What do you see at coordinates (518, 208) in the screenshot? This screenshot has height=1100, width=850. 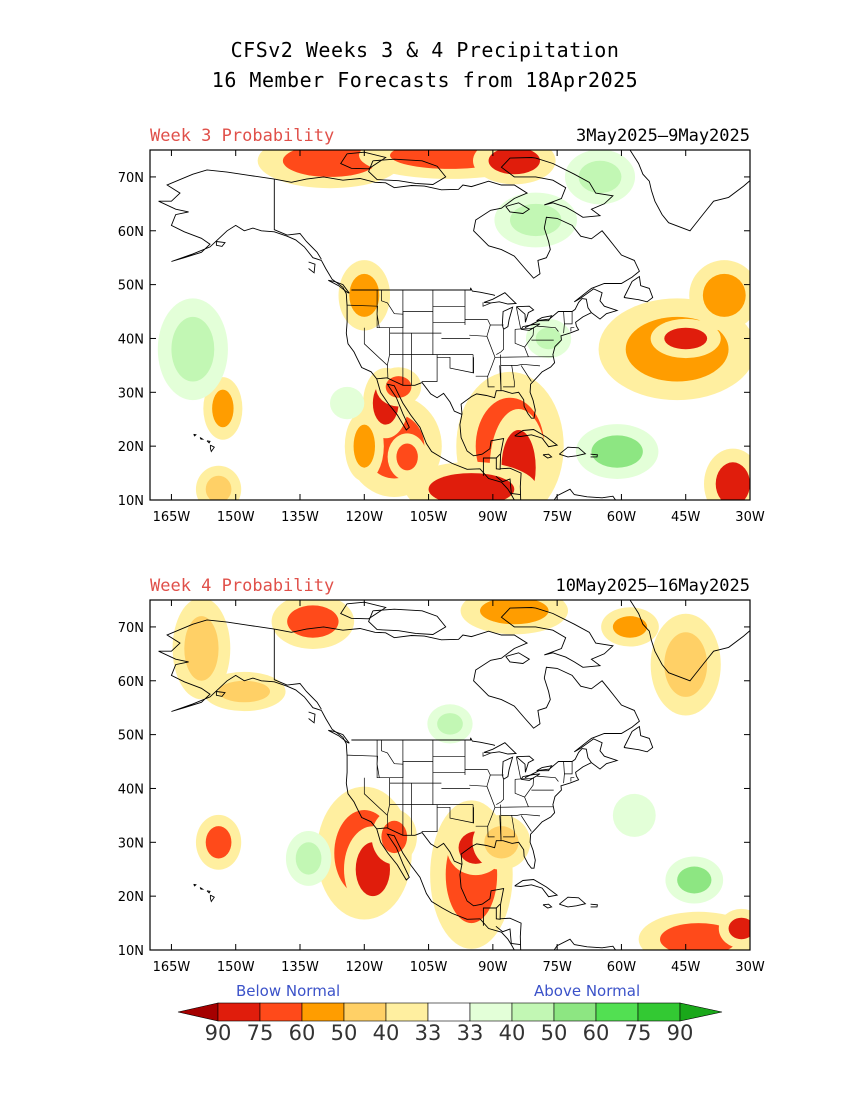 I see `coastline-southampton` at bounding box center [518, 208].